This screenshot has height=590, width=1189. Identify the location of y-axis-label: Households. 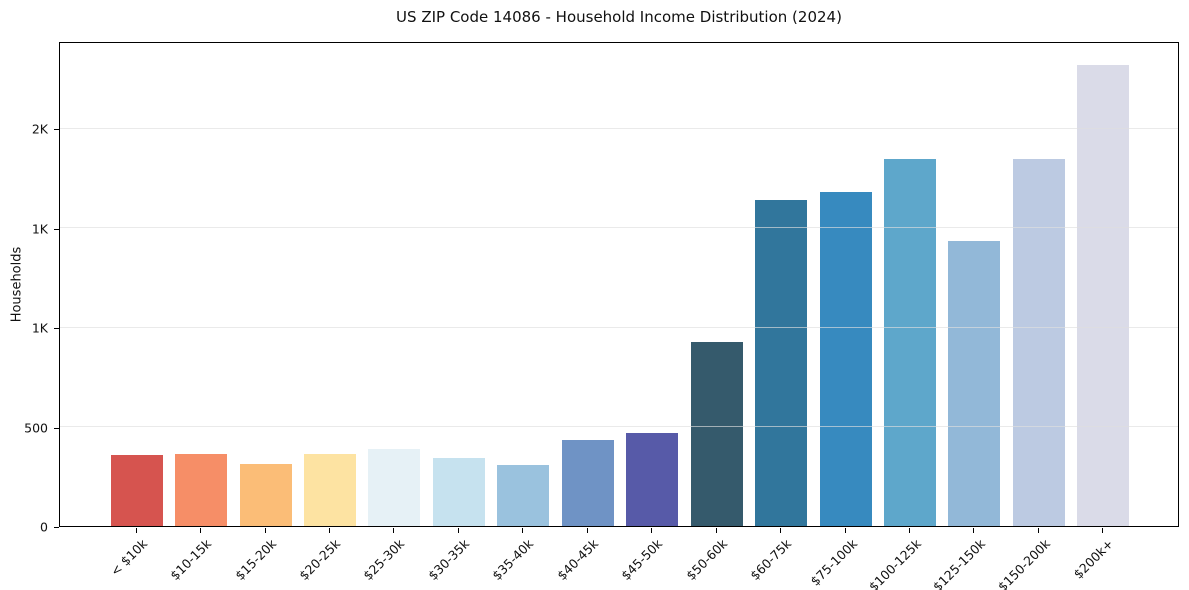
(17, 284).